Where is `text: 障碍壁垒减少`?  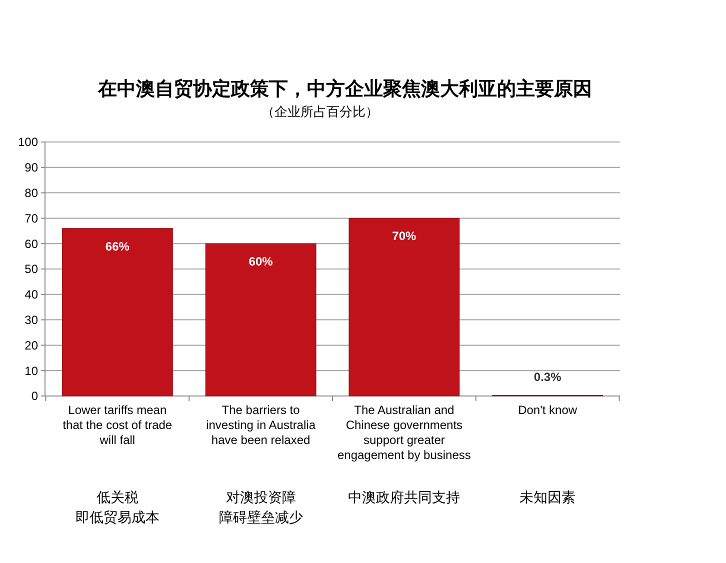 text: 障碍壁垒减少 is located at coordinates (260, 518).